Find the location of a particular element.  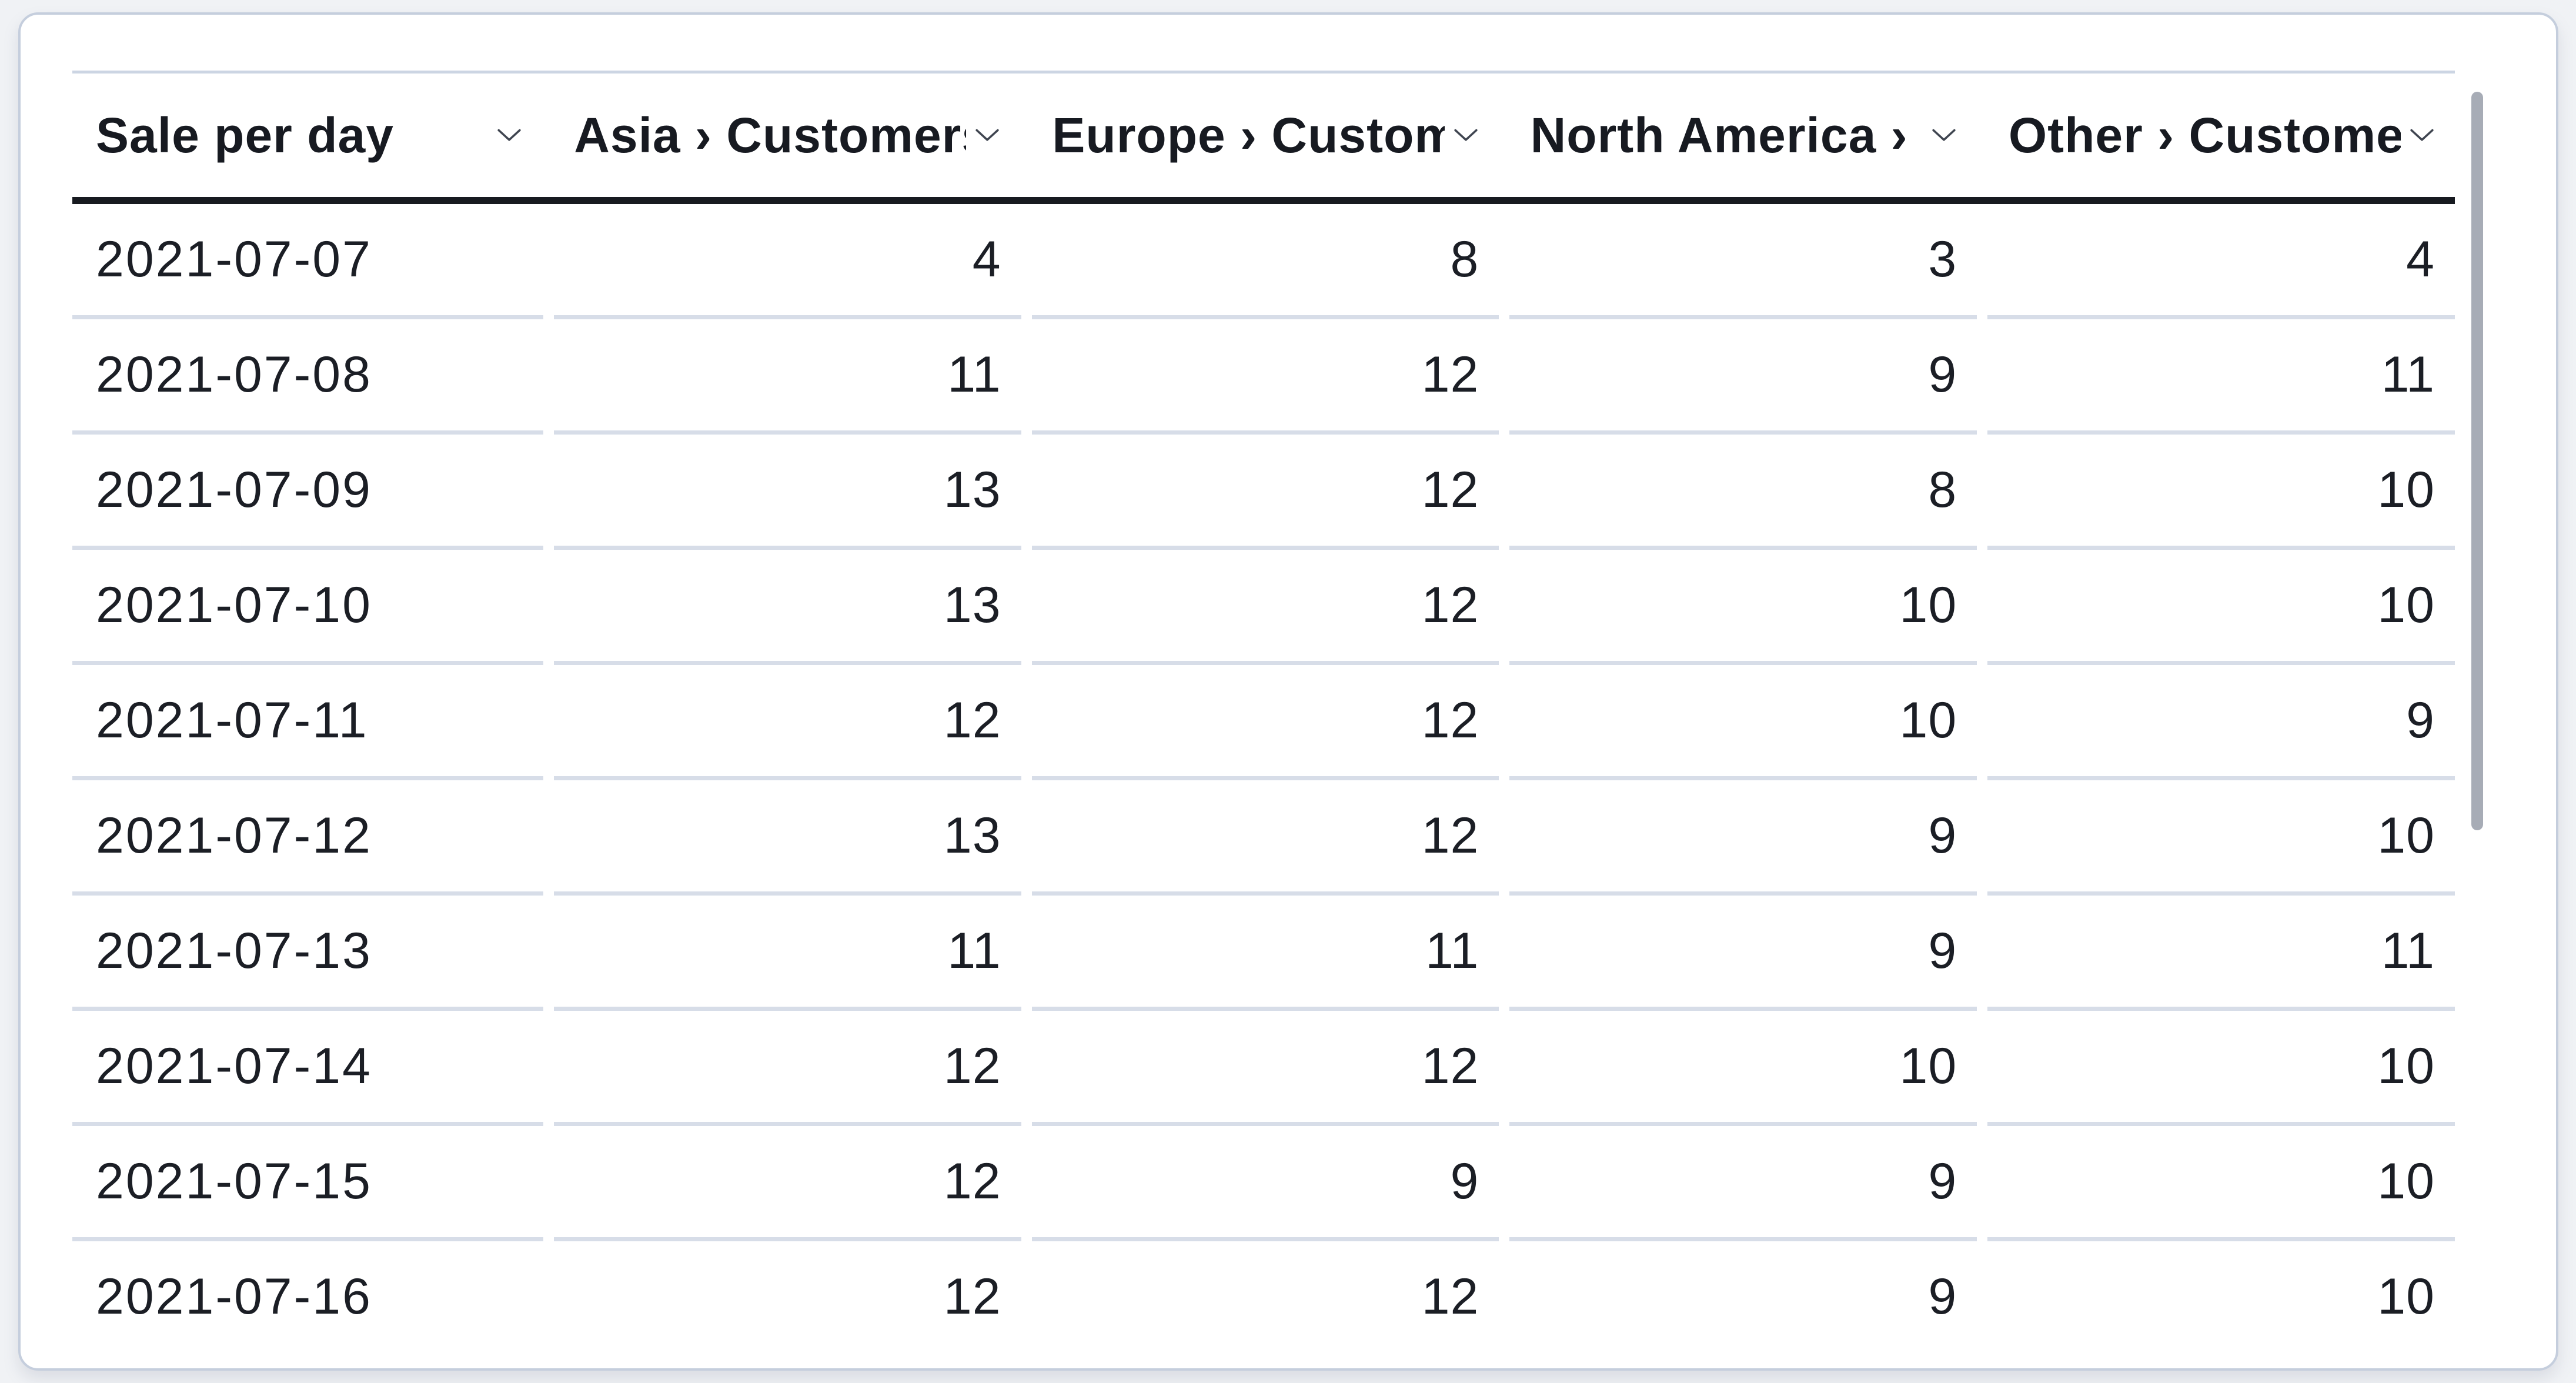

table-row: 2021-07-16 12 12 9 10 is located at coordinates (1263, 1291).